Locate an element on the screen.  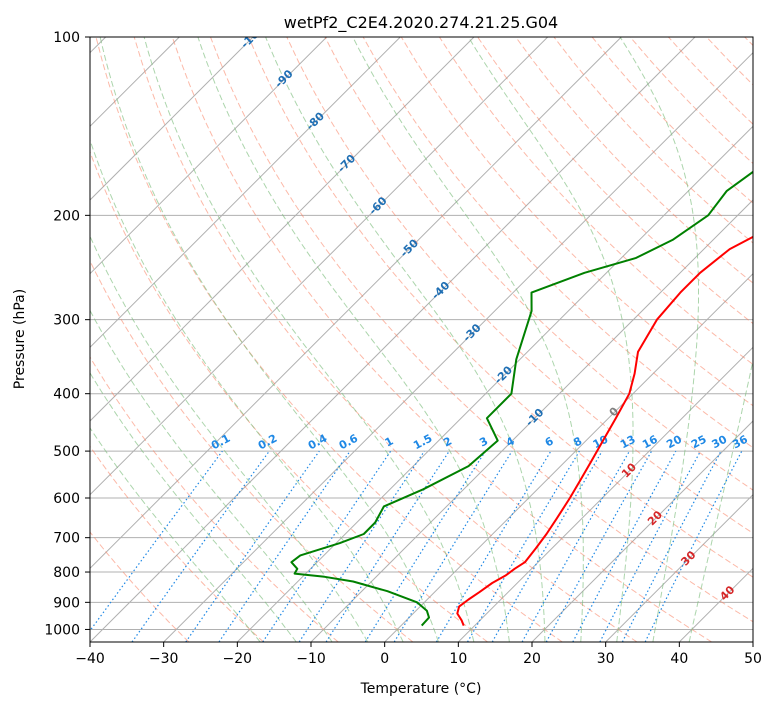
y-tick-label: 500 is located at coordinates (66, 452).